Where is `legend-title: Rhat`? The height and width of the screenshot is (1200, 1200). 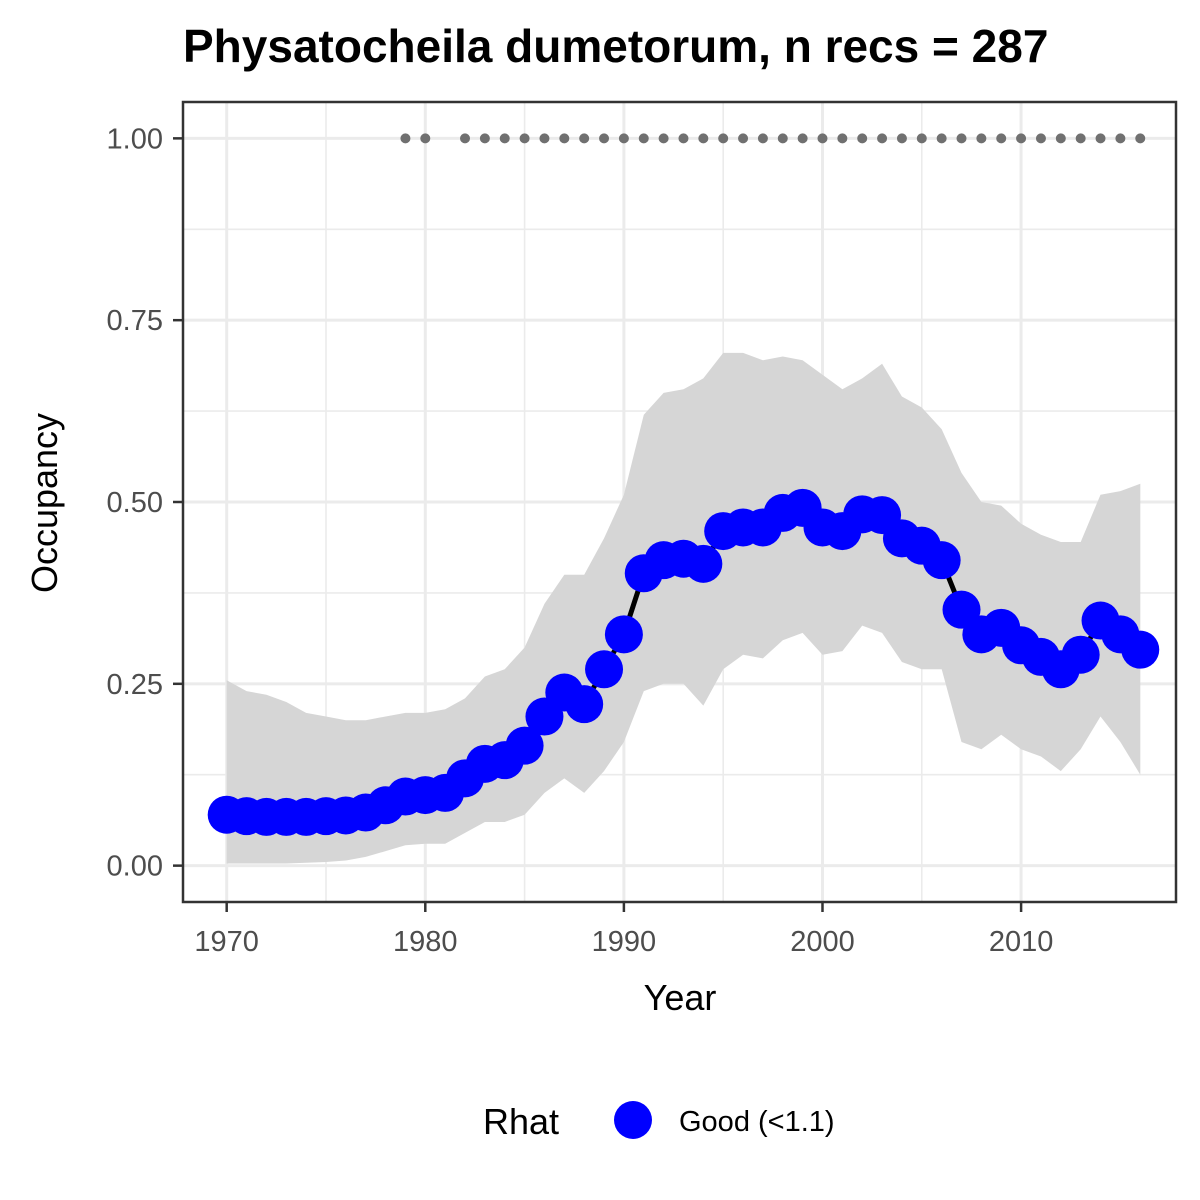 legend-title: Rhat is located at coordinates (521, 1121).